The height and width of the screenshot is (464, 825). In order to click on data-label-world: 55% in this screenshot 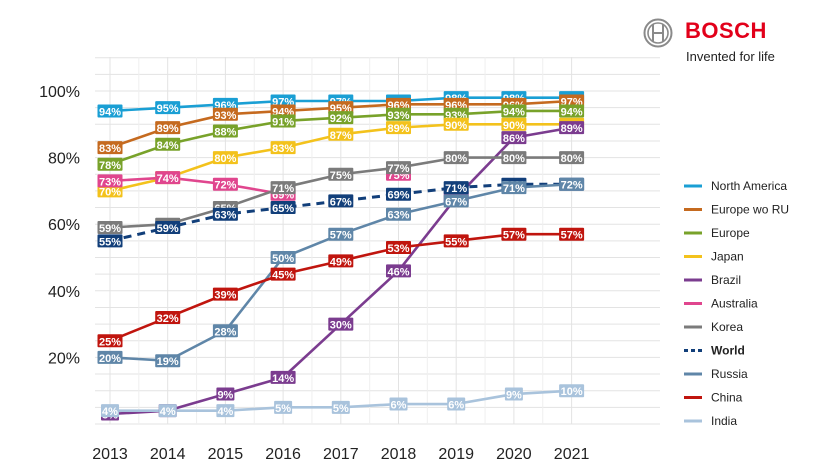, I will do `click(110, 241)`.